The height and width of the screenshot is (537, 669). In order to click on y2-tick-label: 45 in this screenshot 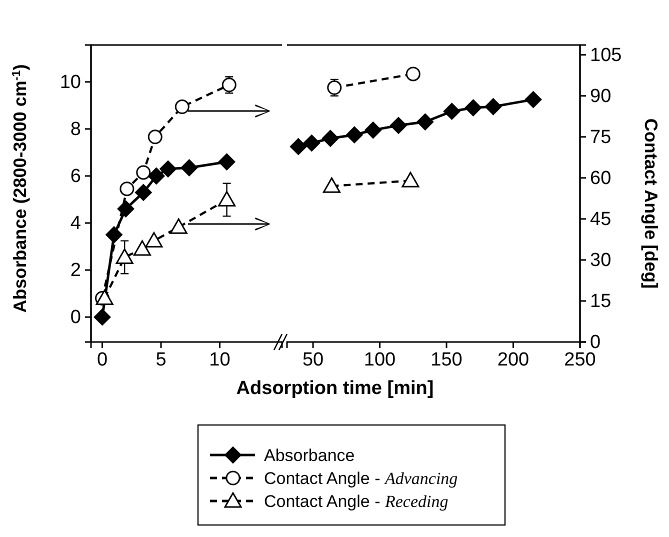, I will do `click(601, 219)`.